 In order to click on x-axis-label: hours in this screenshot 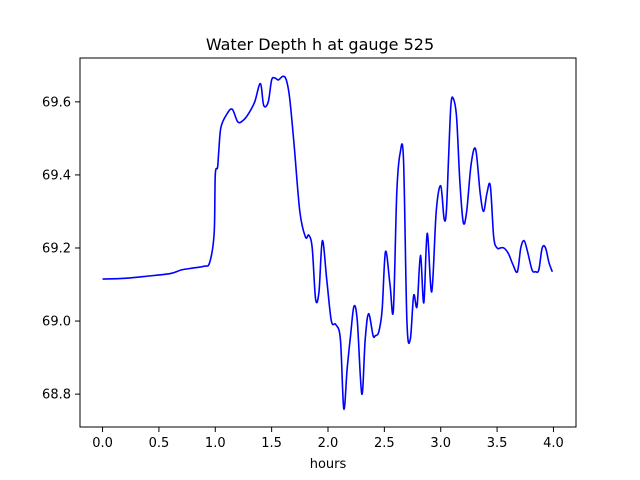, I will do `click(328, 464)`.